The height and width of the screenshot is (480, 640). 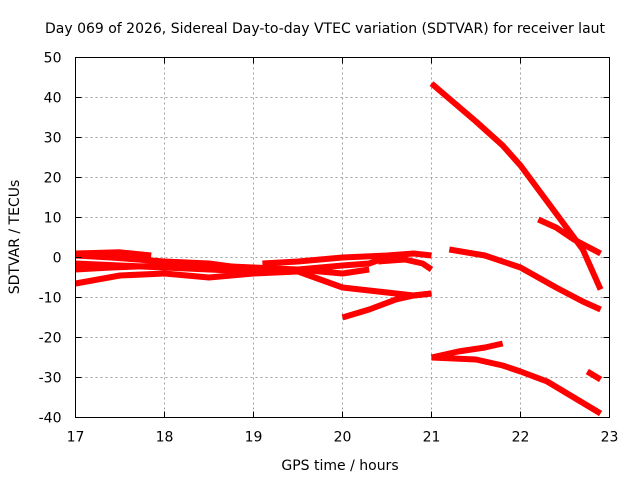 I want to click on y-tick-label: 10, so click(x=53, y=219).